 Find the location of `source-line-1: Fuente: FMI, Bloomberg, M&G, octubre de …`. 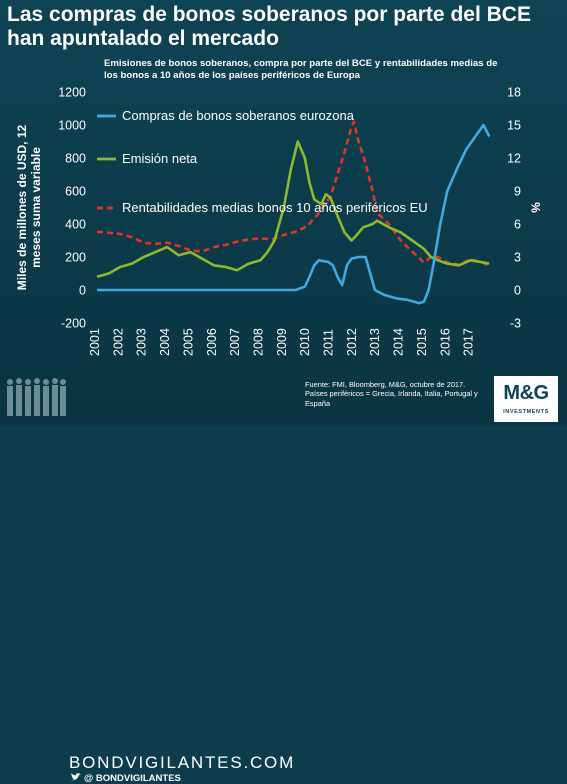

source-line-1: Fuente: FMI, Bloomberg, M&G, octubre de … is located at coordinates (385, 384).